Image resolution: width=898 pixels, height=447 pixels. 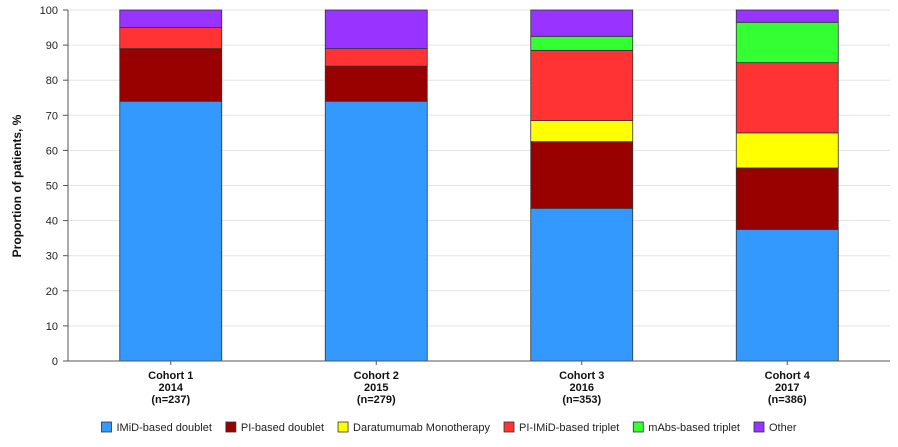 What do you see at coordinates (52, 292) in the screenshot?
I see `y-tick-label: 20` at bounding box center [52, 292].